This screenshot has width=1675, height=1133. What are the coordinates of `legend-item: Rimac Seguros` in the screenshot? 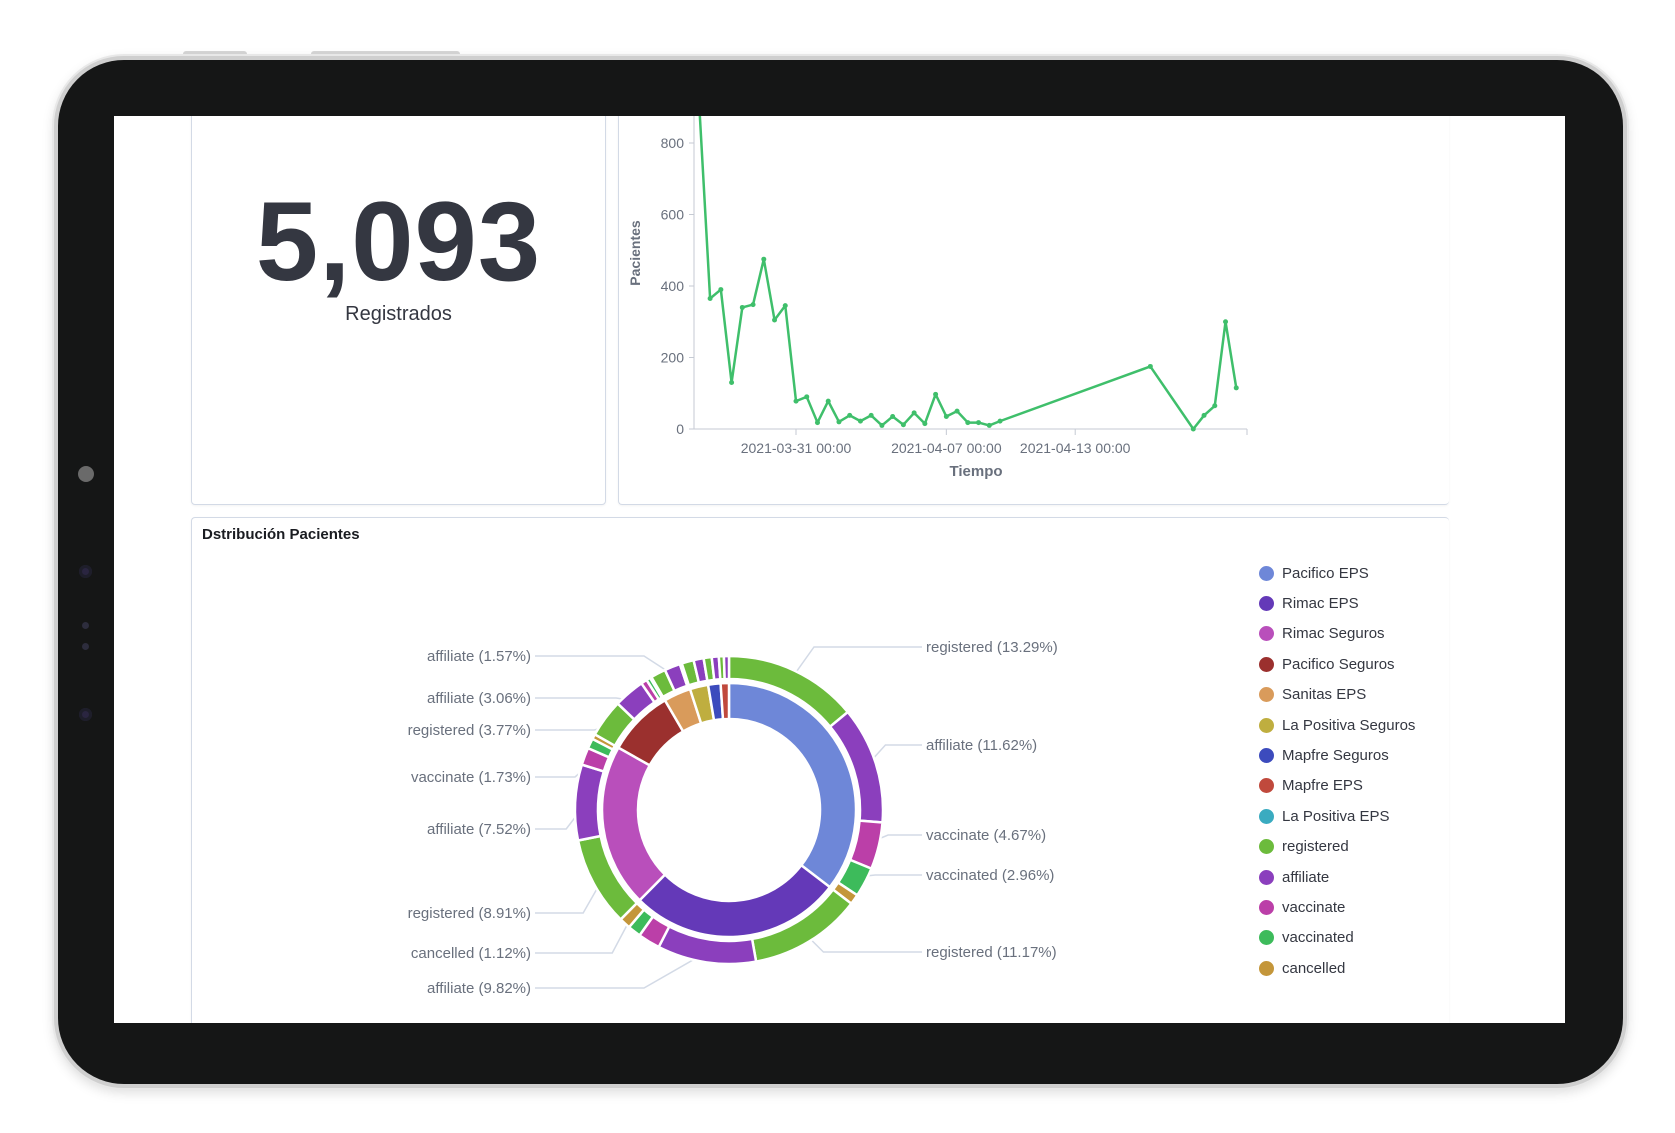 It's located at (1322, 634).